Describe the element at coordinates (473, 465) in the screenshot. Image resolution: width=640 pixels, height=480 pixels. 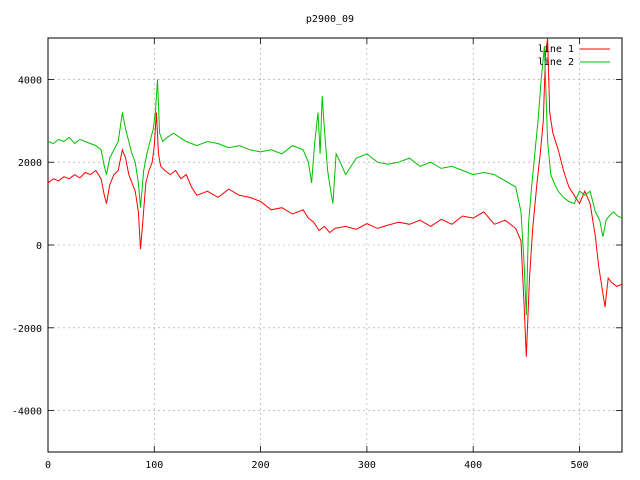
I see `x-tick-label: 400` at that location.